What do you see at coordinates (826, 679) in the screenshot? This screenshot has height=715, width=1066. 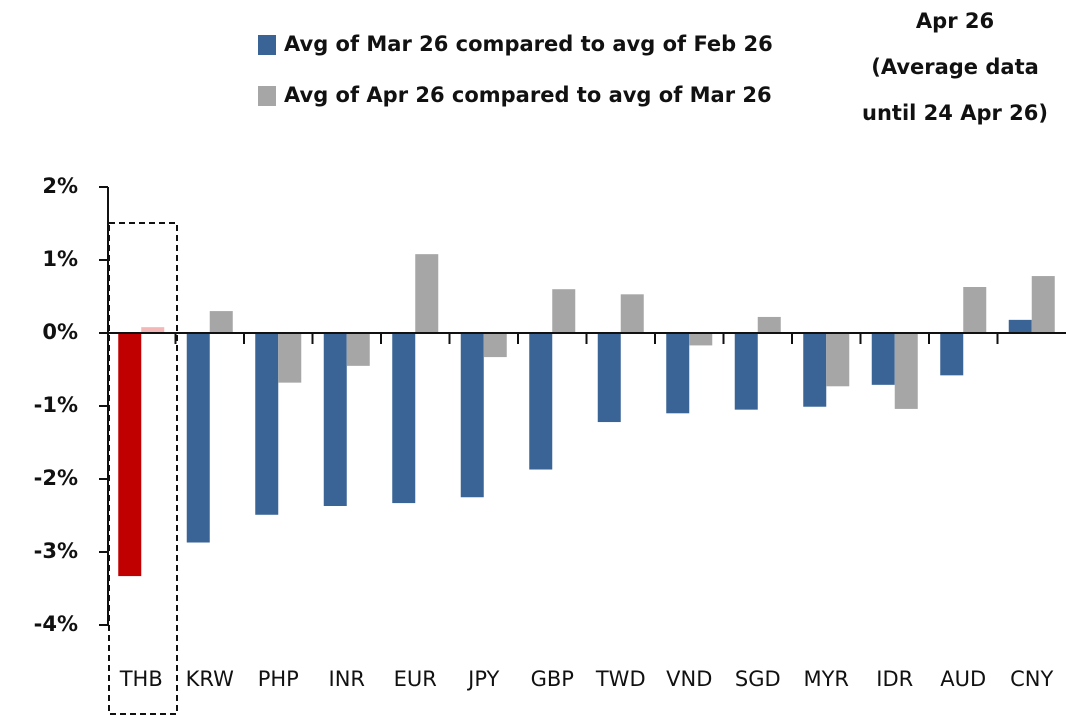 I see `x-tick-label: MYR` at bounding box center [826, 679].